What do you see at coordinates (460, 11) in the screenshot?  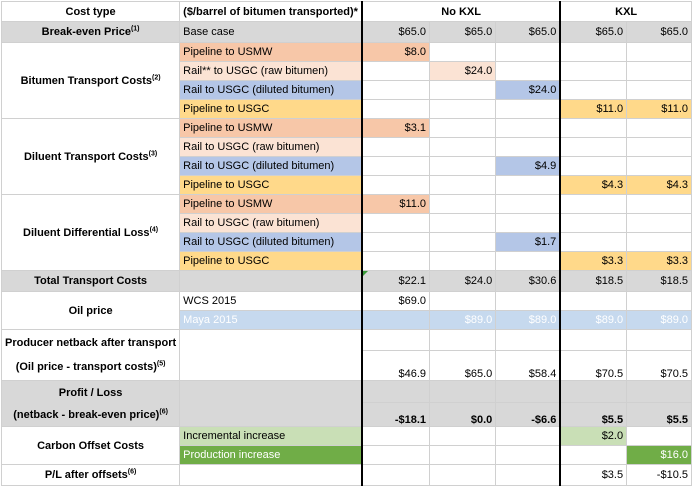 I see `header-no-kxl: No KXL` at bounding box center [460, 11].